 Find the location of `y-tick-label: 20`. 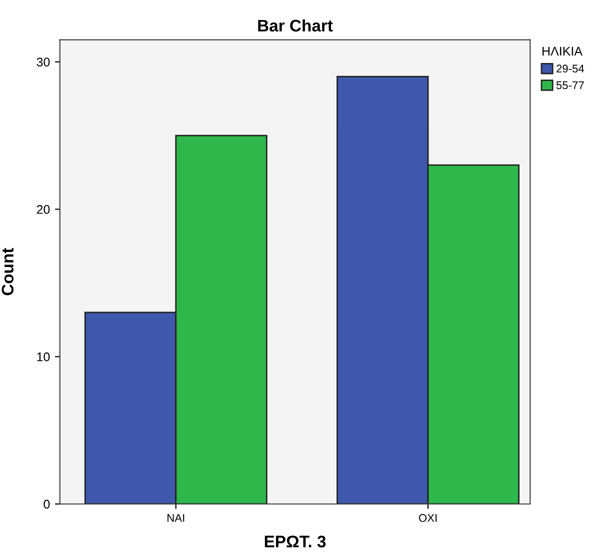

y-tick-label: 20 is located at coordinates (43, 209).